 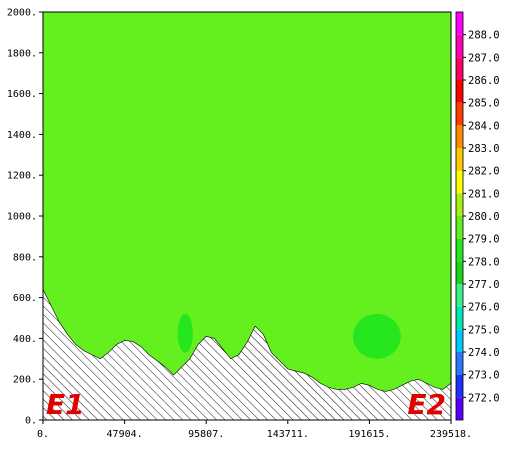 I want to click on y-tick-label: 600., so click(x=25, y=298).